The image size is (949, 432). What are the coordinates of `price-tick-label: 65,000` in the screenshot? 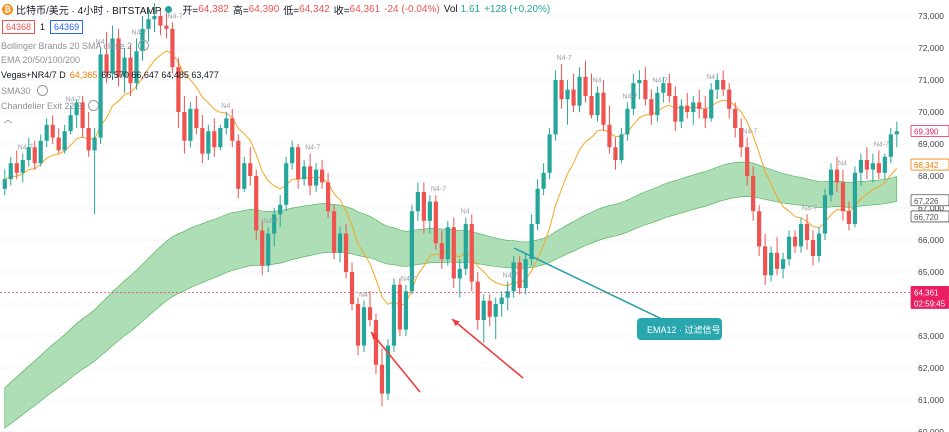 It's located at (931, 272).